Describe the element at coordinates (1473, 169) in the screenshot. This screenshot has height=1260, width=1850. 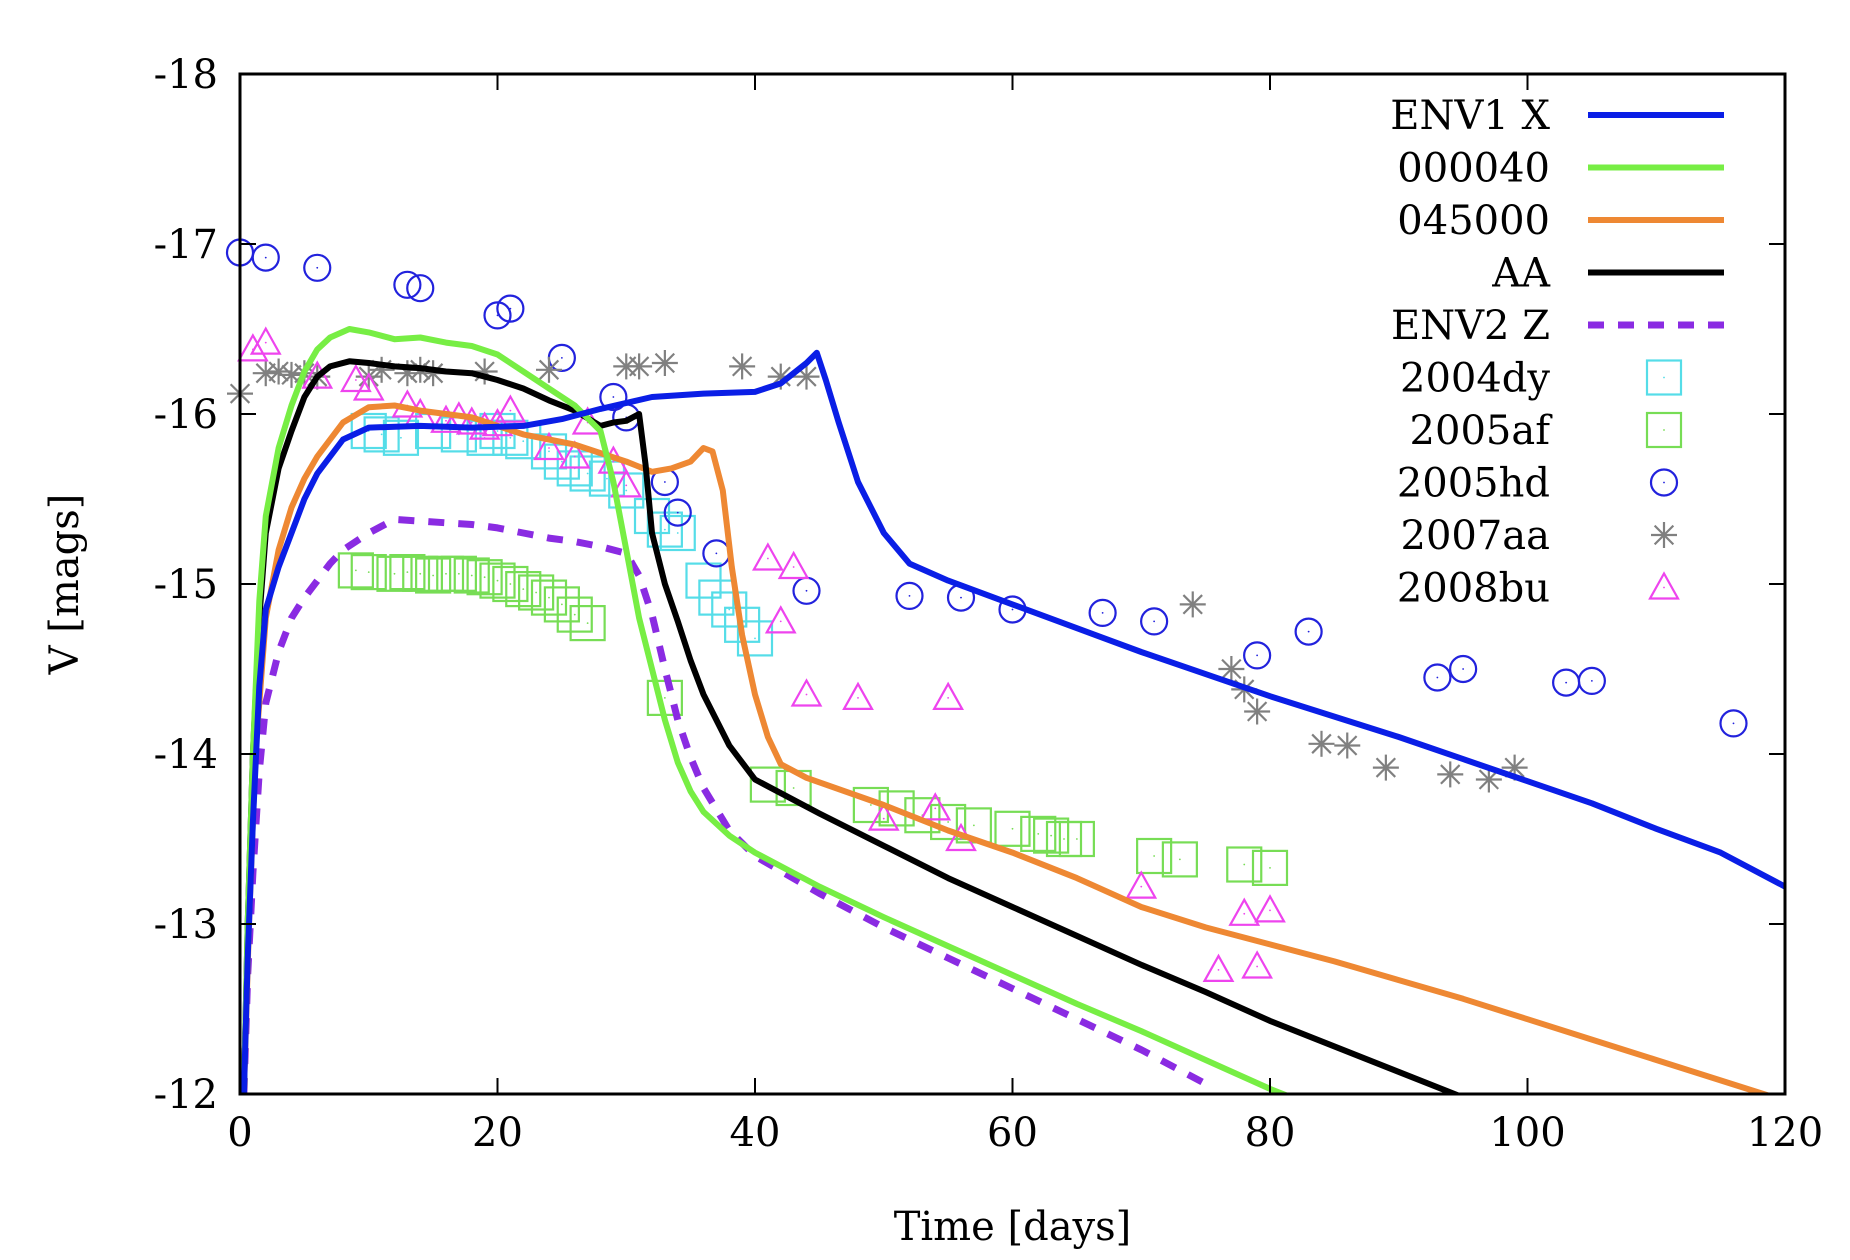
I see `legend-label: 000040` at that location.